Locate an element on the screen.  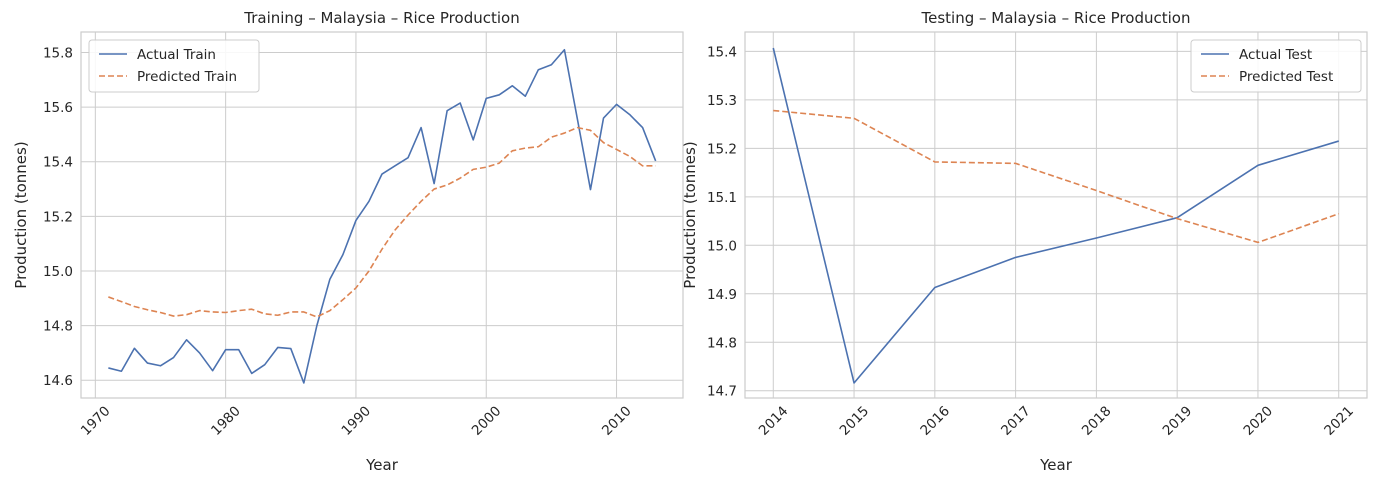
x-tick-label: 2018 is located at coordinates (1097, 421).